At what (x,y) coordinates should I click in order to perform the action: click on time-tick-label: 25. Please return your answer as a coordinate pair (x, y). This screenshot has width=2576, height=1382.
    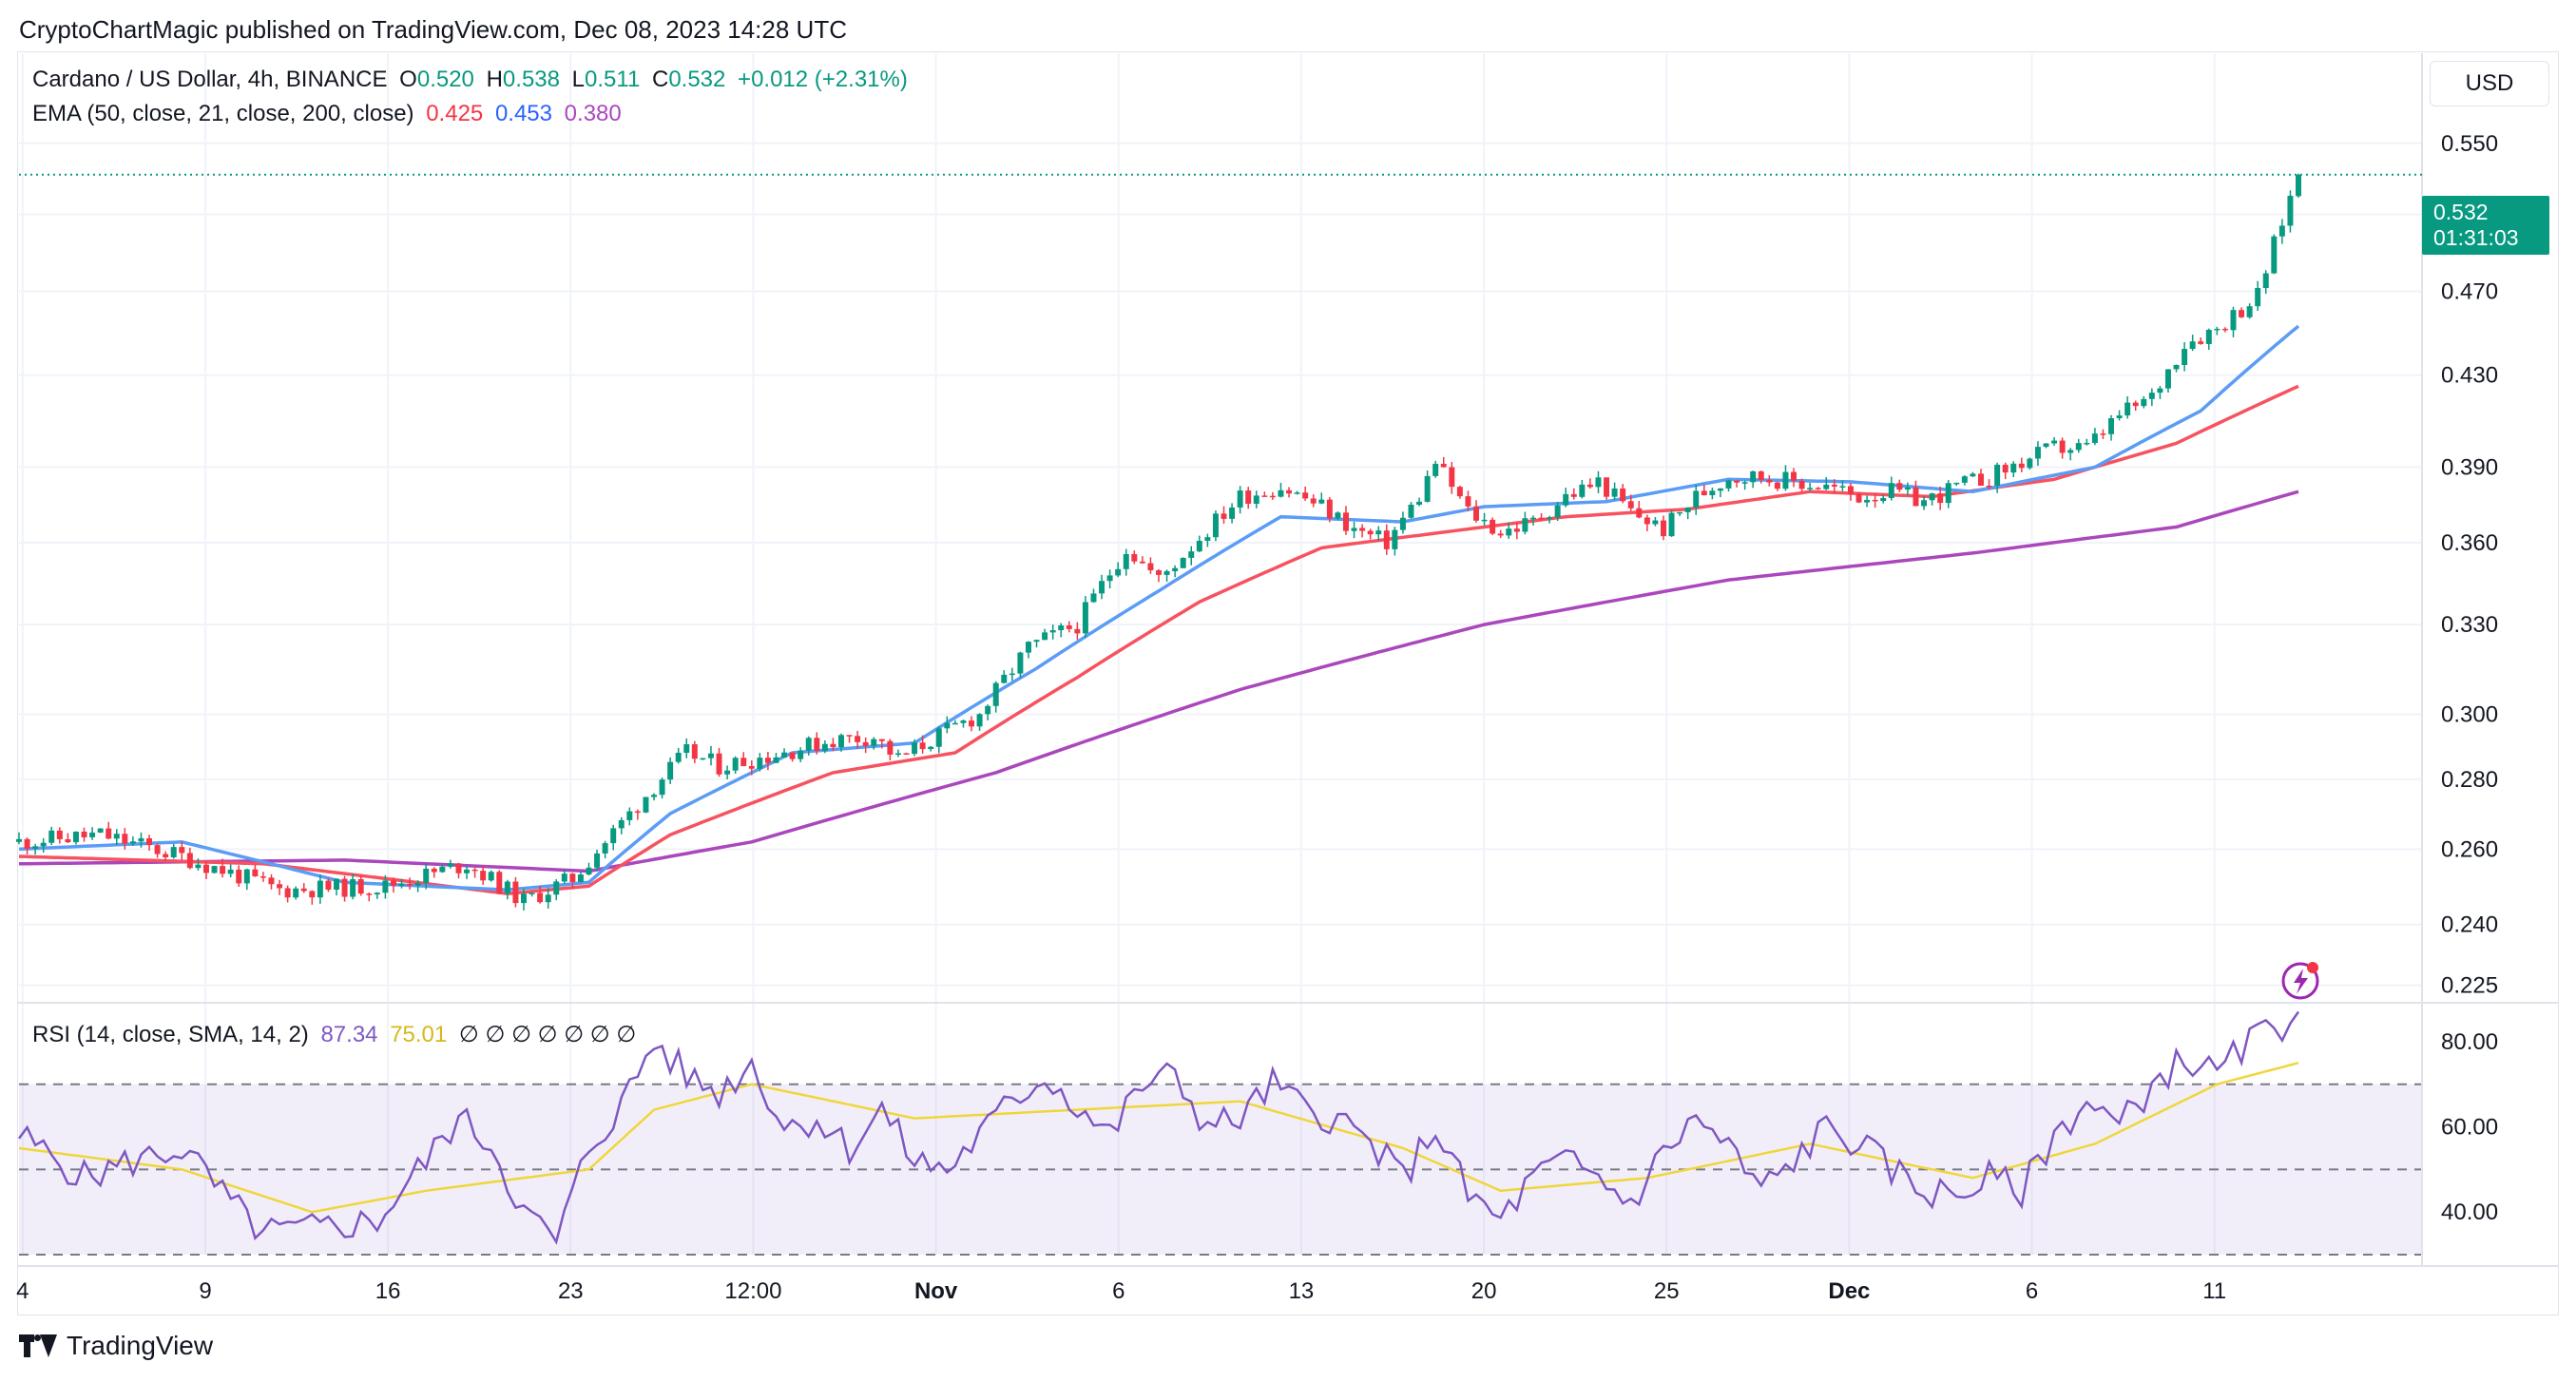
    Looking at the image, I should click on (1667, 1291).